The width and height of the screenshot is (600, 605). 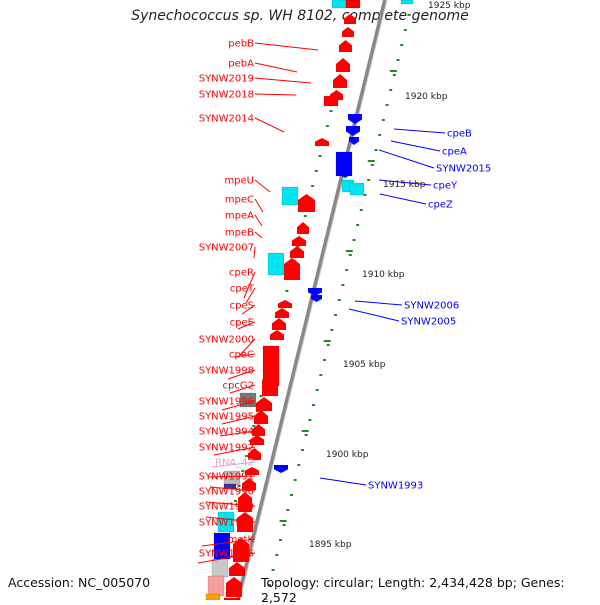 What do you see at coordinates (241, 540) in the screenshot?
I see `gene-label: metK` at bounding box center [241, 540].